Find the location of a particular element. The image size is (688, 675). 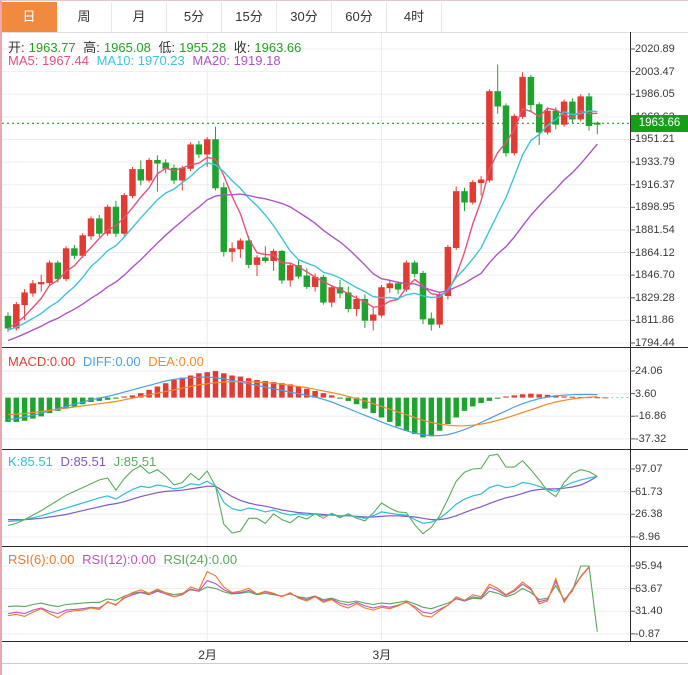

axis-tick-label: -0.87 is located at coordinates (648, 633).